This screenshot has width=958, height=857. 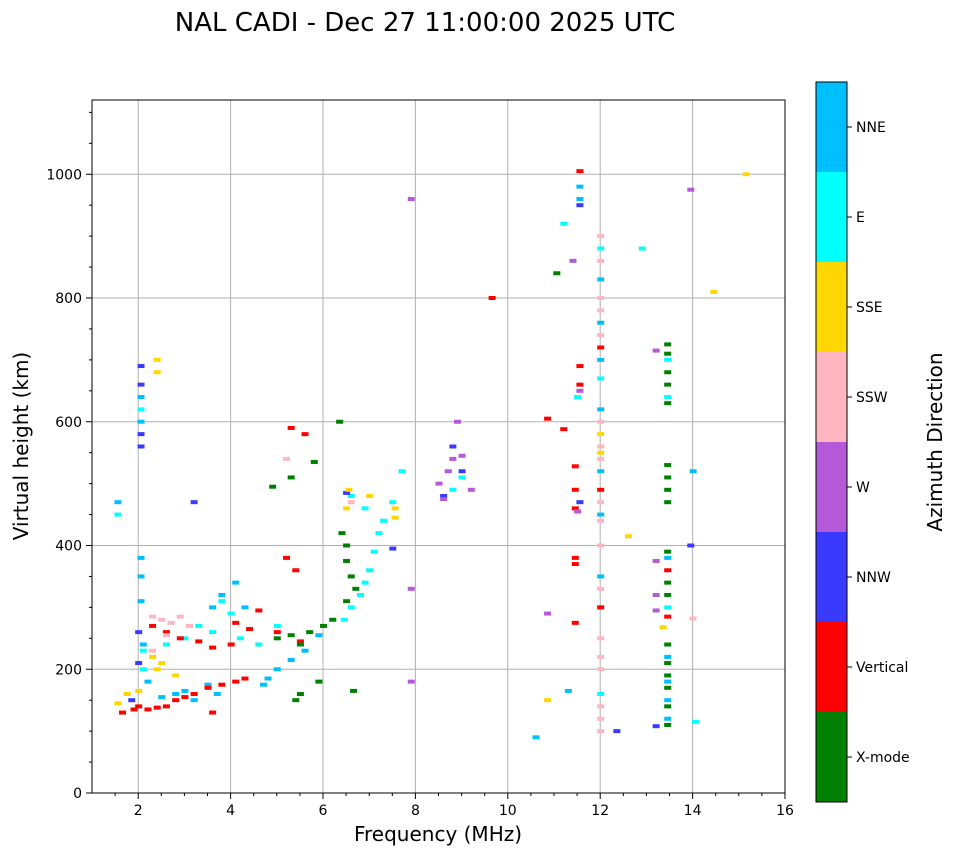 I want to click on x-tick-label: 8, so click(x=415, y=811).